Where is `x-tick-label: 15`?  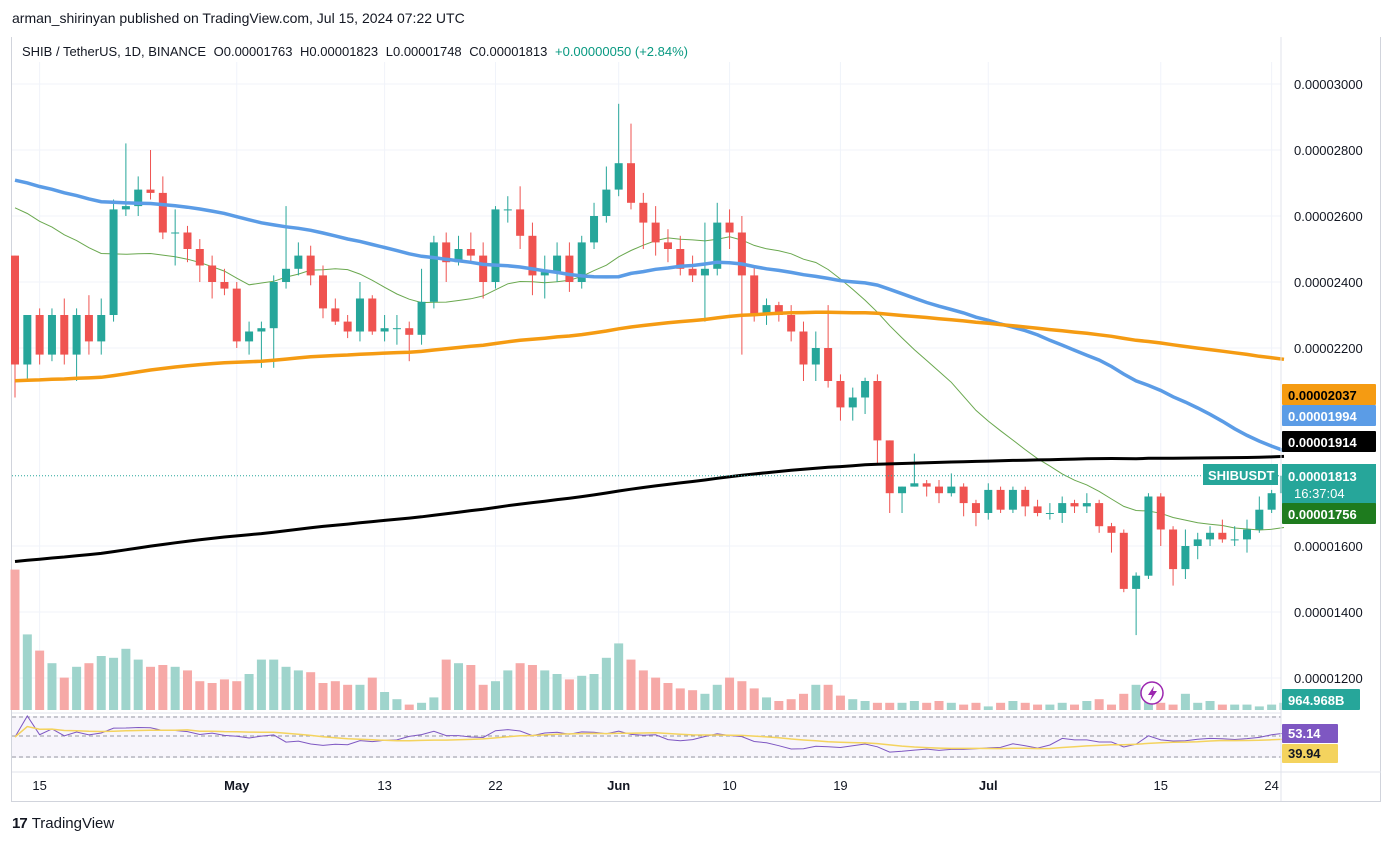
x-tick-label: 15 is located at coordinates (1161, 785).